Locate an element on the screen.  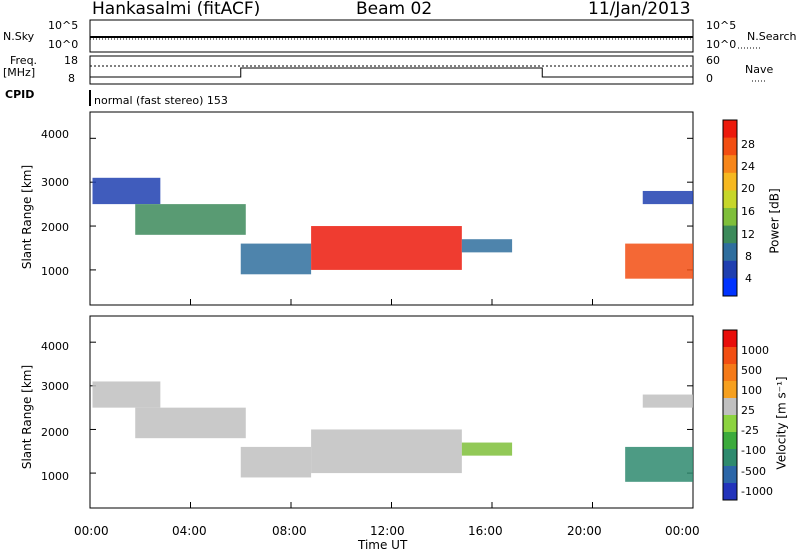
power-ytick-2000: 2000 is located at coordinates (55, 227).